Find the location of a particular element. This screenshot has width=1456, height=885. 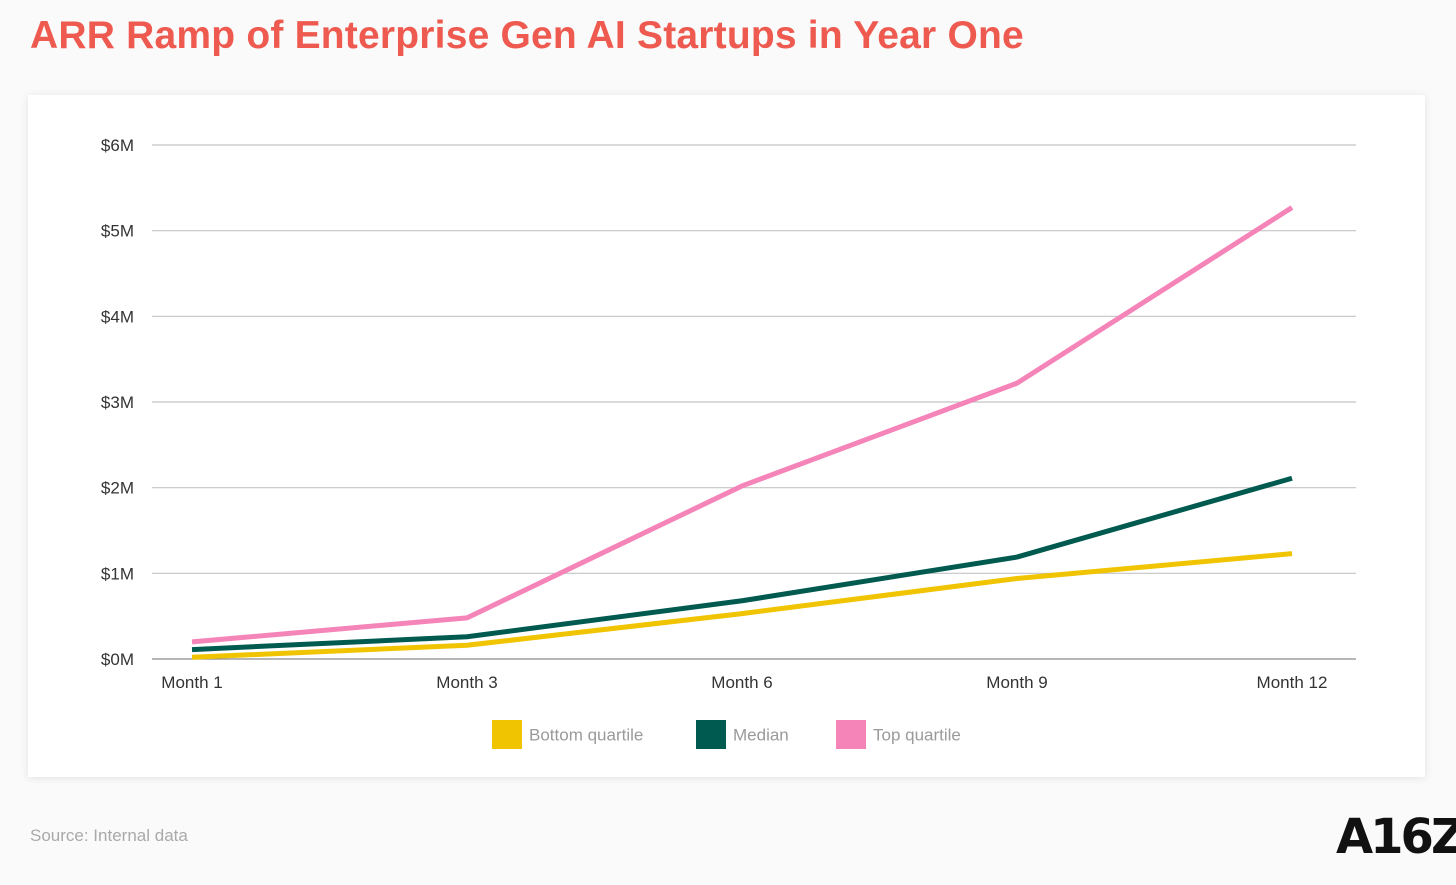

legend: Bottom quartile Median Top quartile is located at coordinates (726, 734).